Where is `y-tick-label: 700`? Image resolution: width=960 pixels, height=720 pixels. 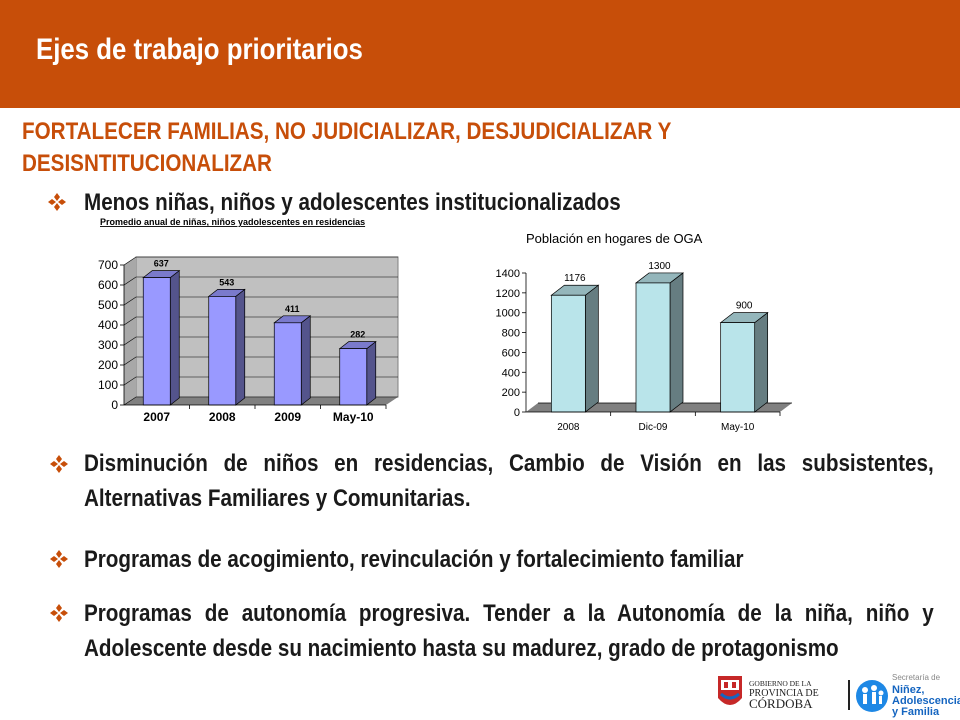 y-tick-label: 700 is located at coordinates (108, 265).